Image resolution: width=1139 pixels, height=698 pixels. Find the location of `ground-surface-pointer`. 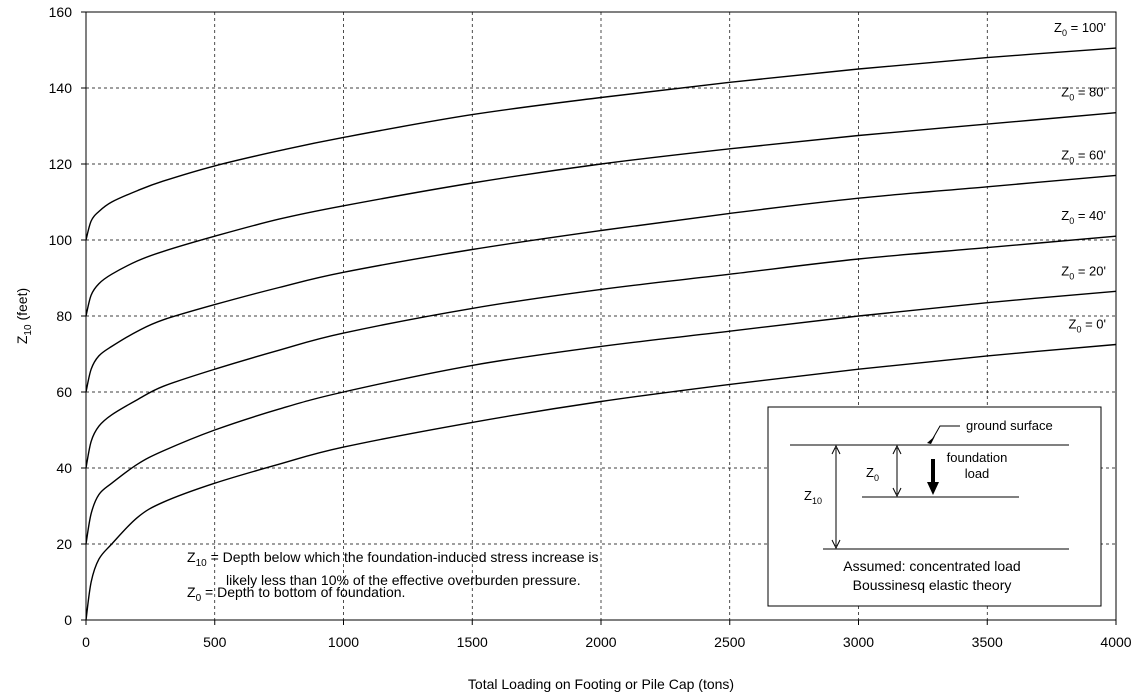

ground-surface-pointer is located at coordinates (945, 433).